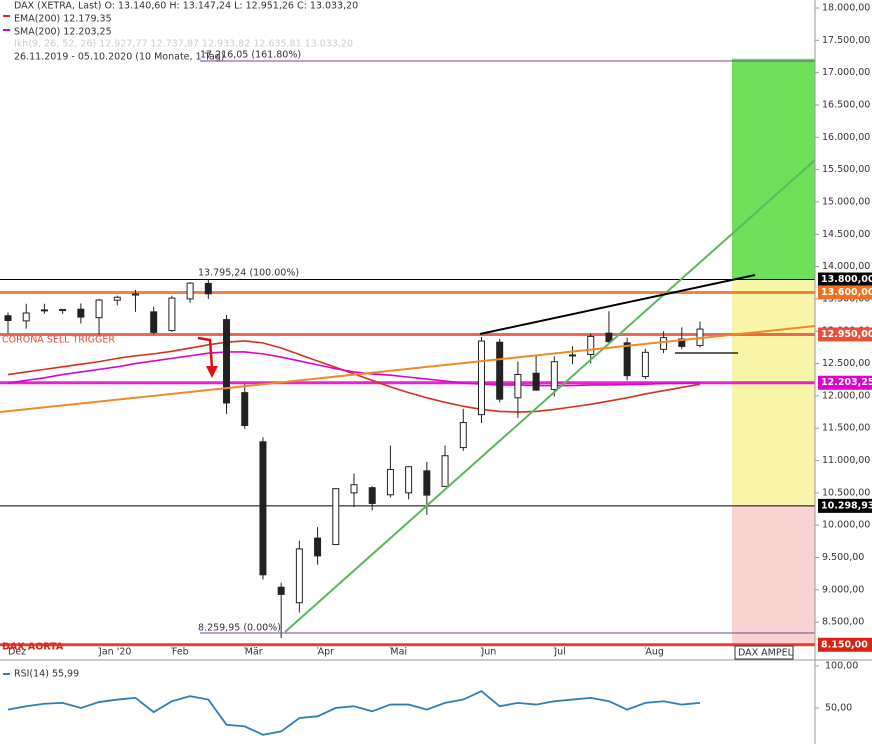  What do you see at coordinates (63, 19) in the screenshot?
I see `legend-ema: EMA(200) 12.179,35` at bounding box center [63, 19].